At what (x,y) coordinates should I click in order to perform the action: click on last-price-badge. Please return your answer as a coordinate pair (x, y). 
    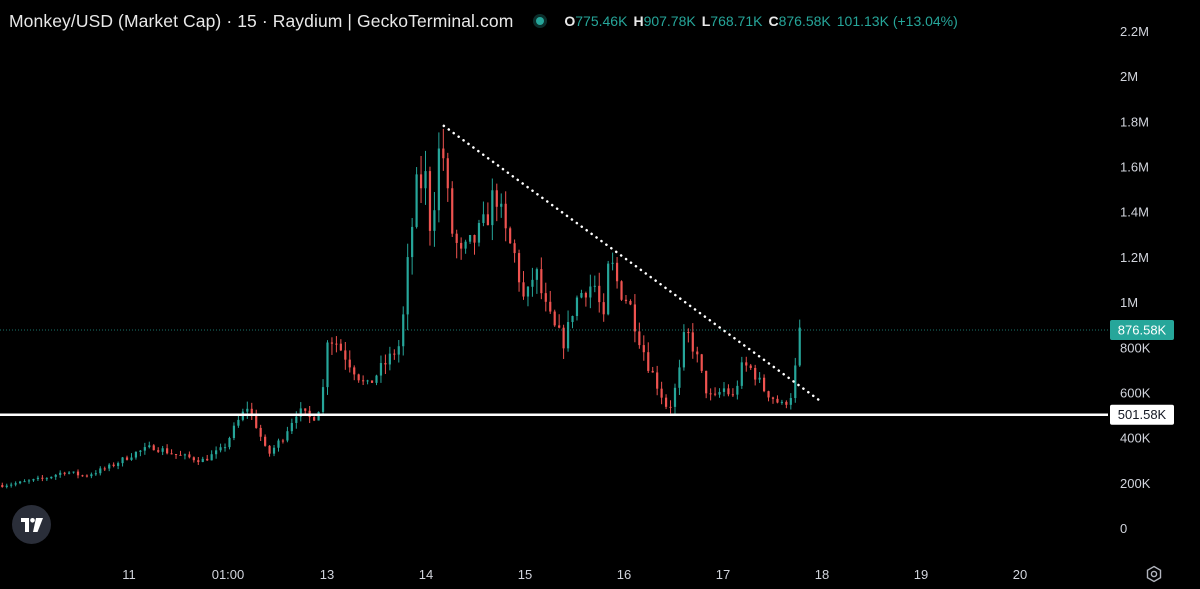
    Looking at the image, I should click on (1142, 329).